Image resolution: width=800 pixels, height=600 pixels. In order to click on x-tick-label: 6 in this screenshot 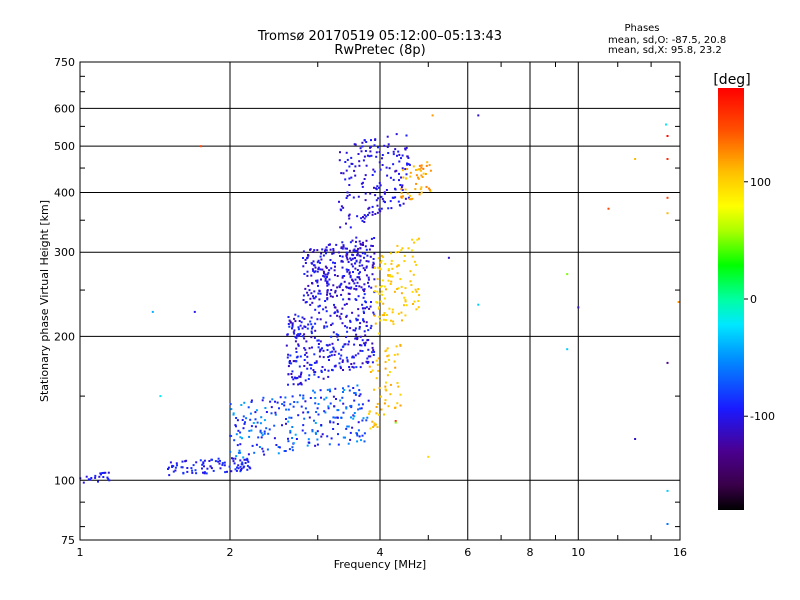, I will do `click(467, 552)`.